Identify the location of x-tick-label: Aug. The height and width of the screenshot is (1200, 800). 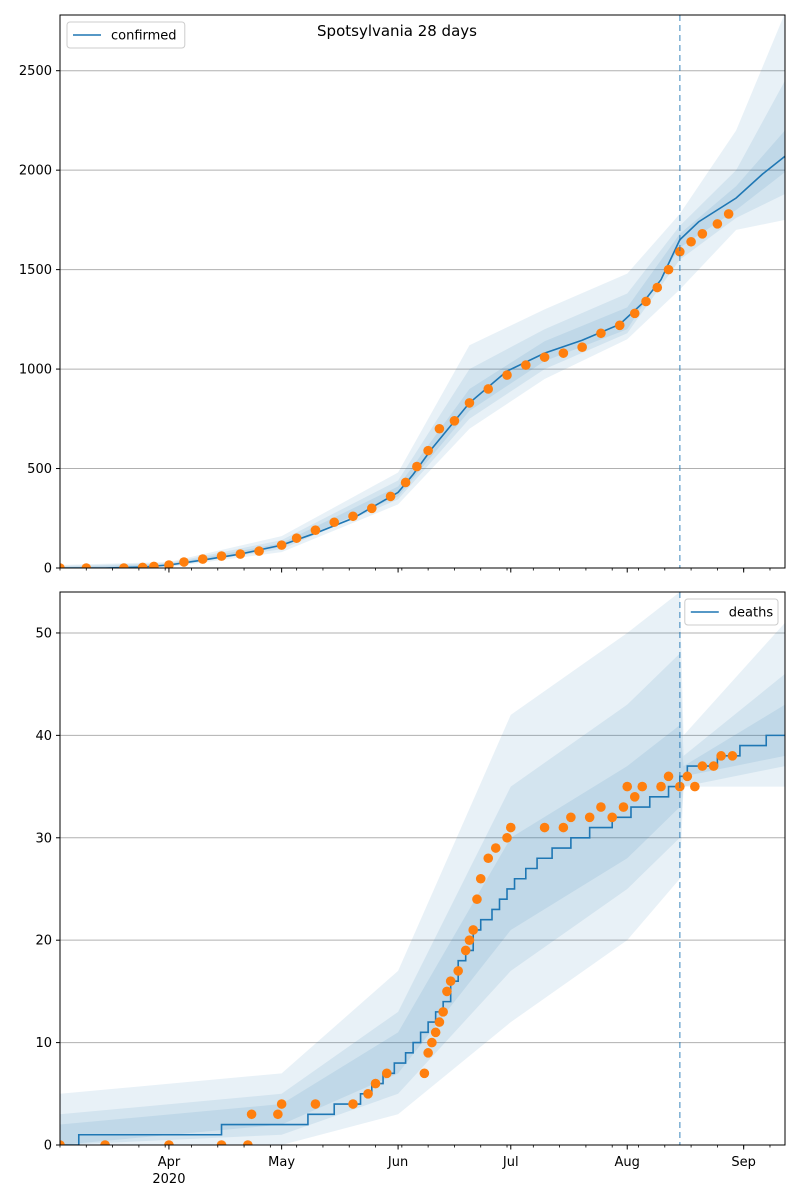
(627, 1162).